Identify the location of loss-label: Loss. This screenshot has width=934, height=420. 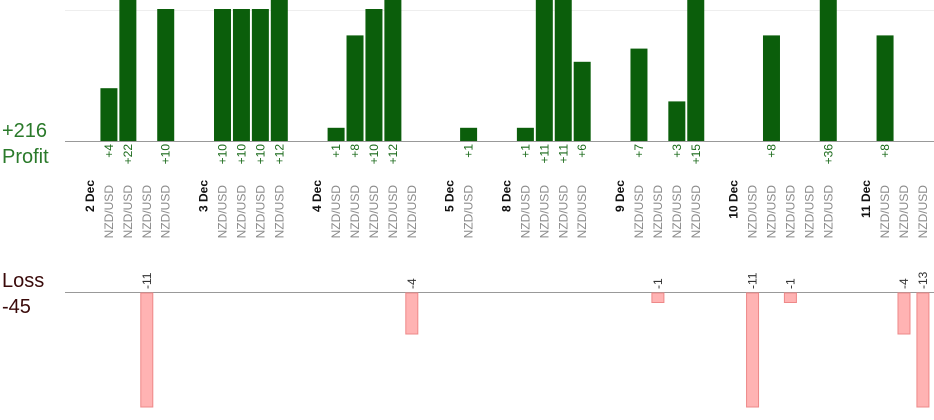
(23, 281).